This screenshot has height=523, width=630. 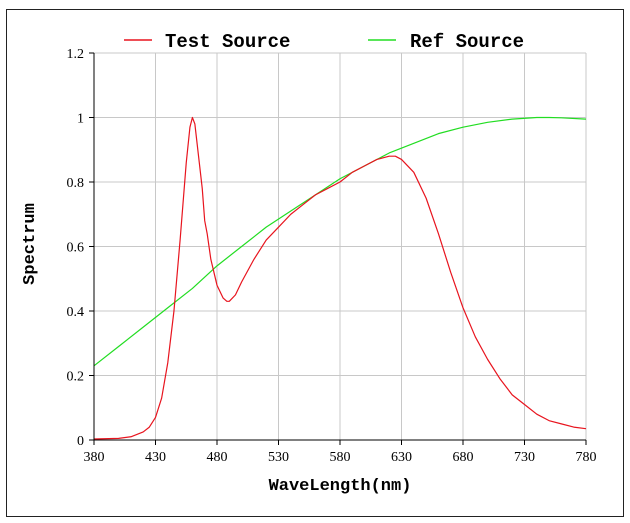 What do you see at coordinates (217, 457) in the screenshot?
I see `x-tick-label: 480` at bounding box center [217, 457].